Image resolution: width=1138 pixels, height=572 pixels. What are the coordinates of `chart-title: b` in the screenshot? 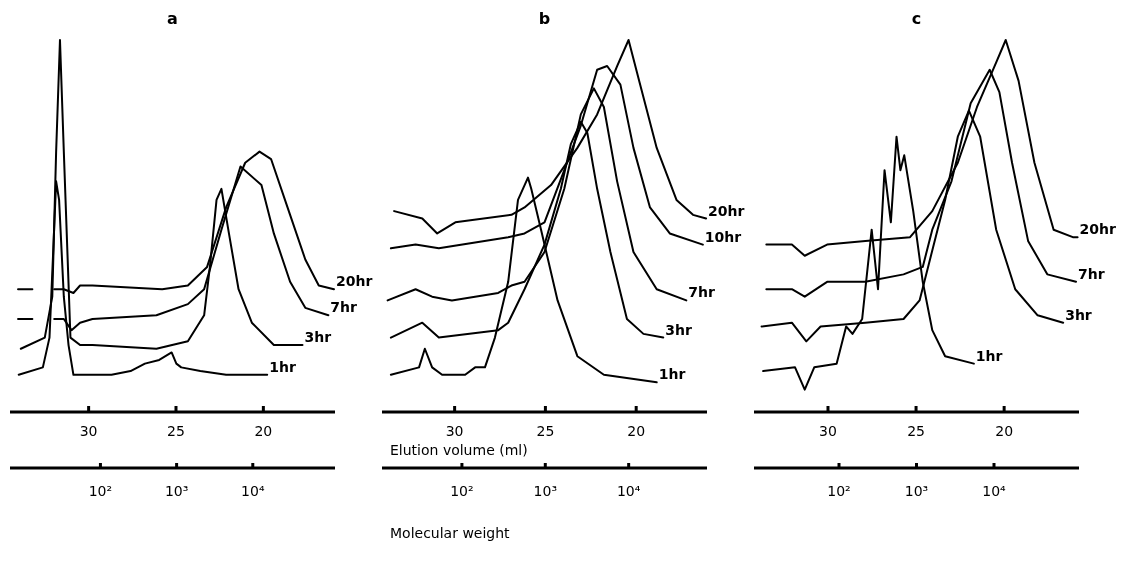 It's located at (544, 18).